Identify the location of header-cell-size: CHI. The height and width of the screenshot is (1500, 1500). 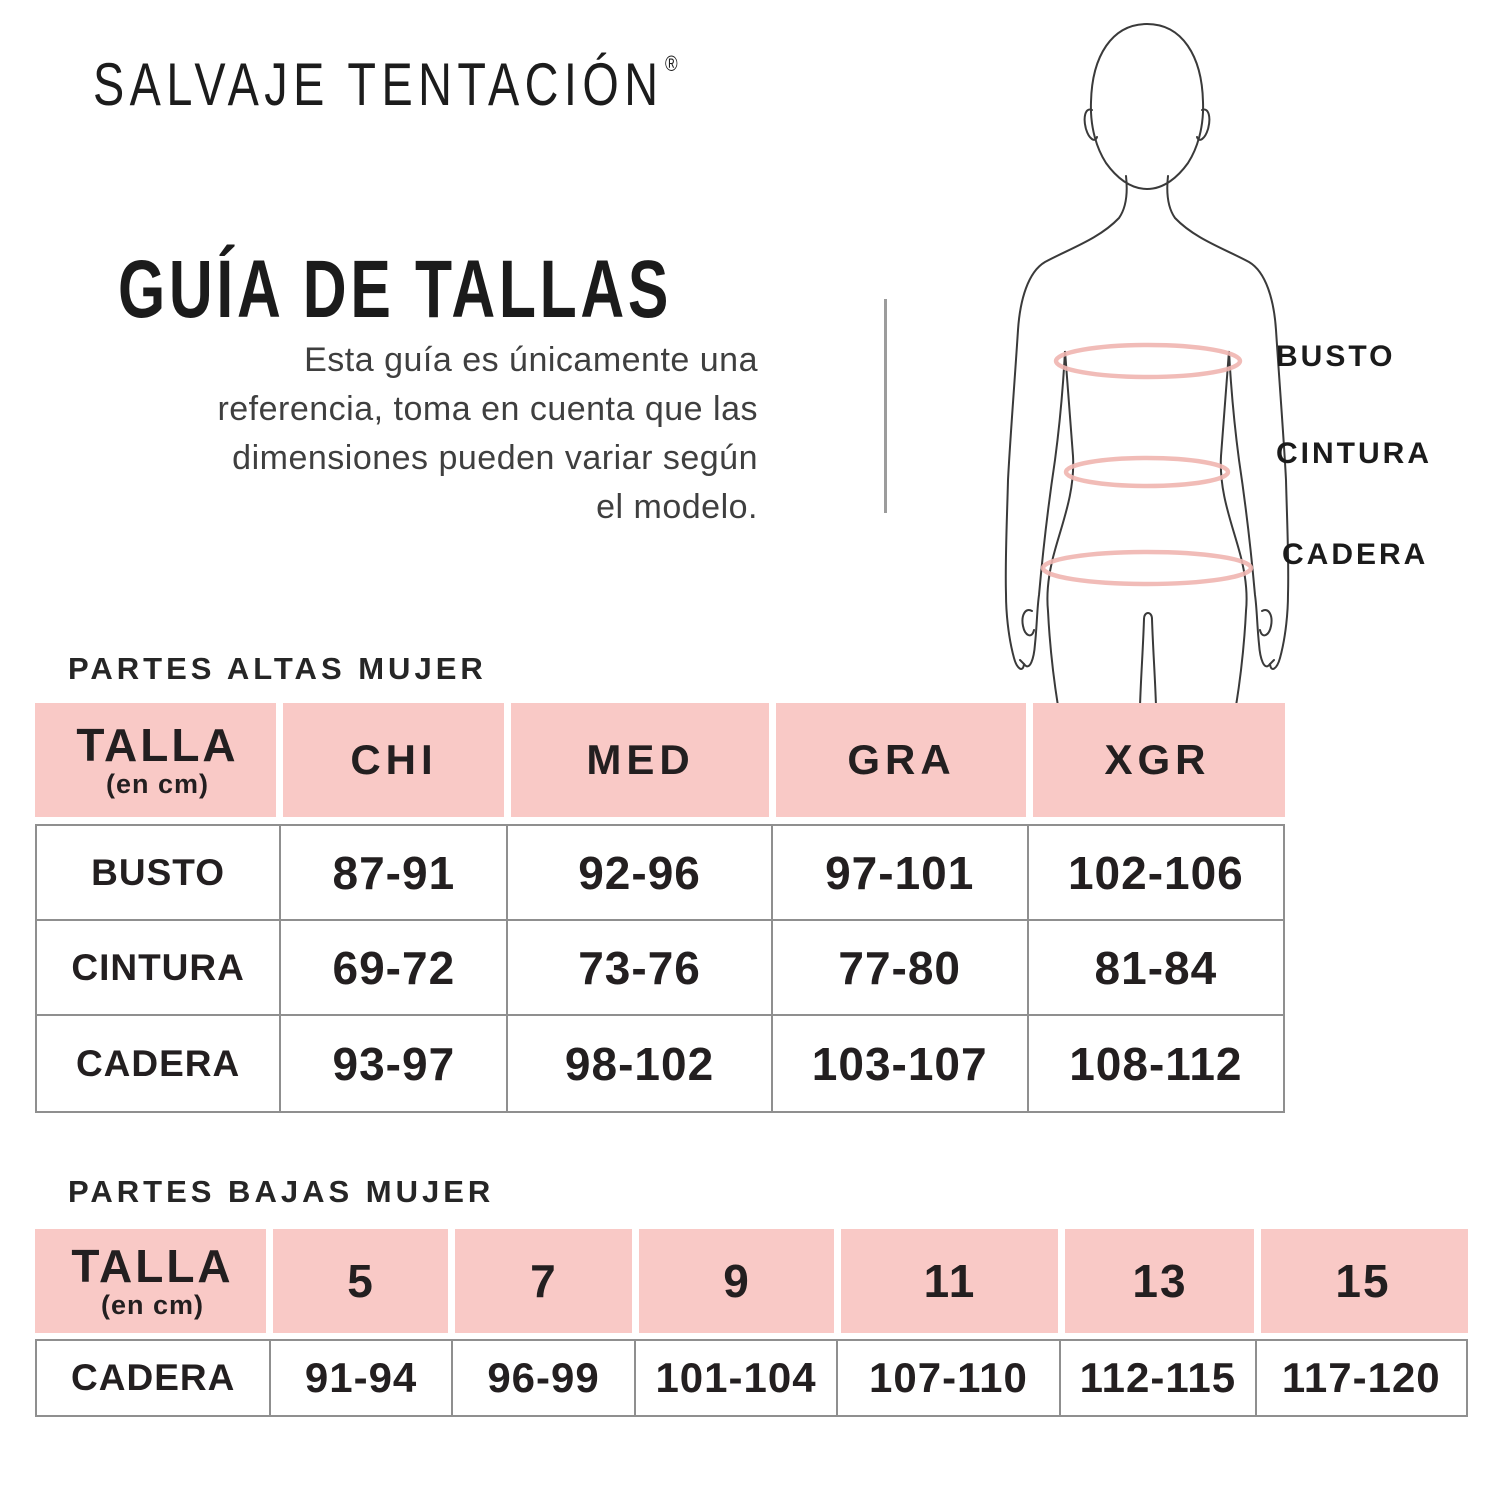
(394, 759).